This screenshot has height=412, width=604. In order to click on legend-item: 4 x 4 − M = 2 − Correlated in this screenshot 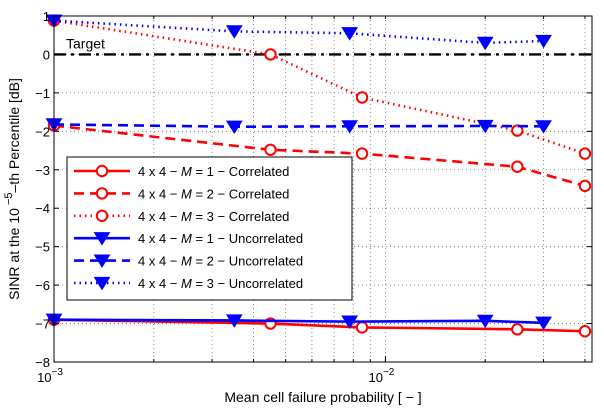, I will do `click(181, 193)`.